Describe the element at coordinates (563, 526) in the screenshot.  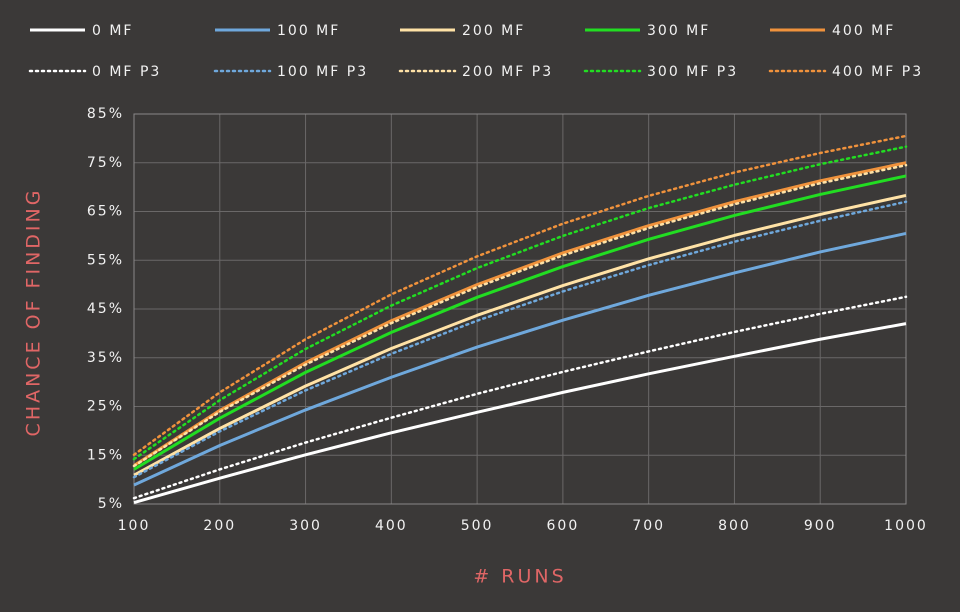
I see `x-tick-label: 600` at that location.